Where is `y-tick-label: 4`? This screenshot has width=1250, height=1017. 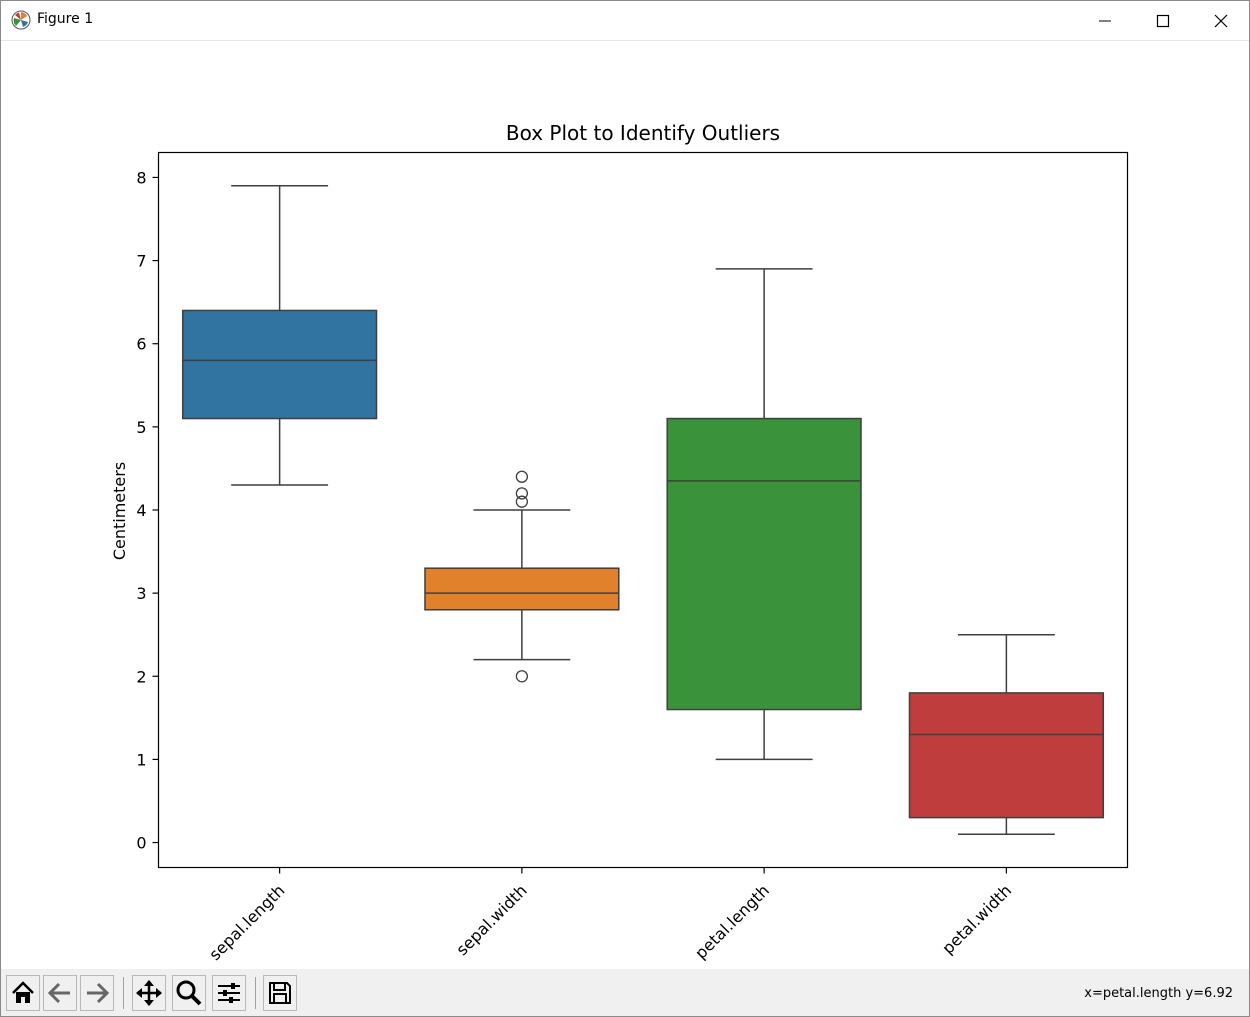
y-tick-label: 4 is located at coordinates (141, 510).